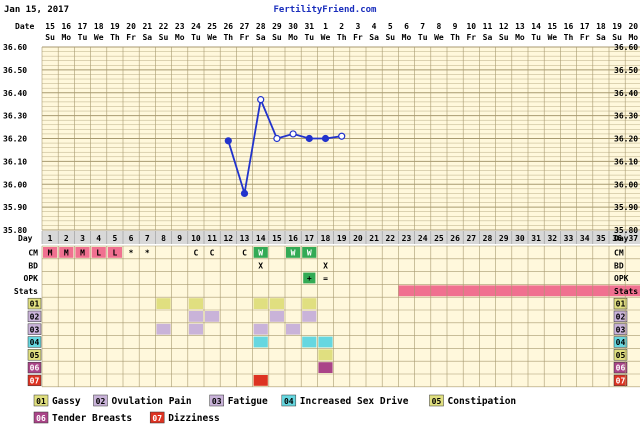  Describe the element at coordinates (633, 37) in the screenshot. I see `weekday-cell: Mo` at that location.